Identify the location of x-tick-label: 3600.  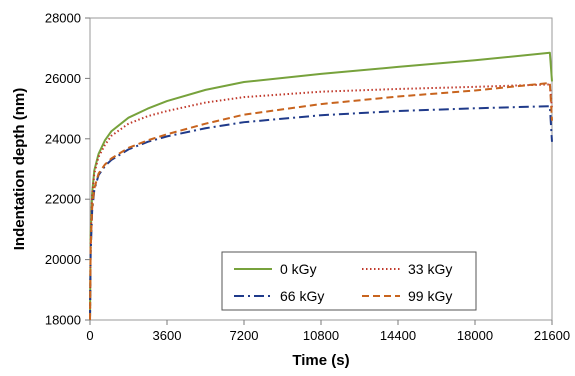
(167, 335).